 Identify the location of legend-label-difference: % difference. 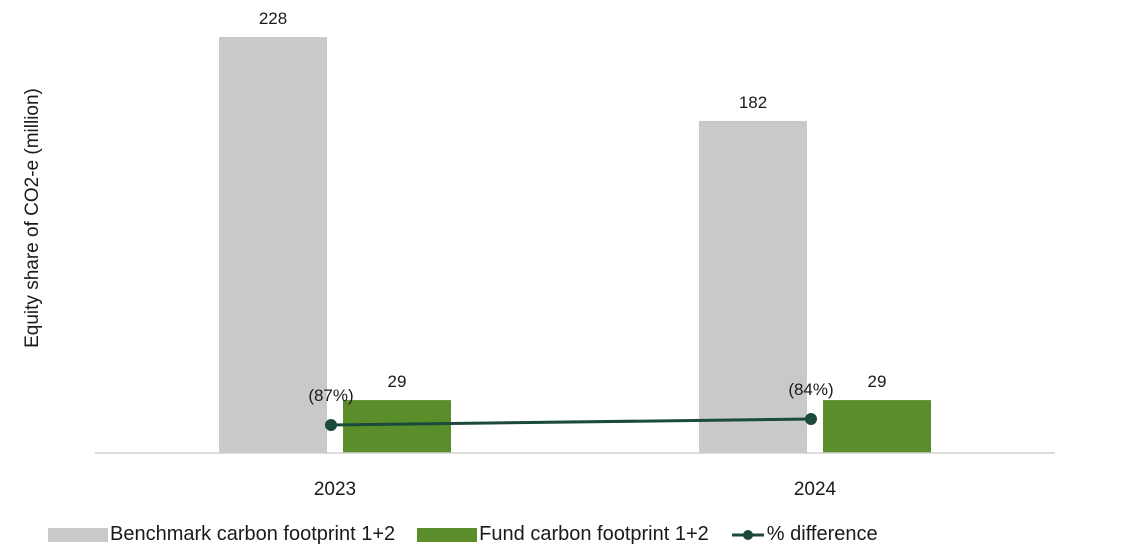
(822, 534).